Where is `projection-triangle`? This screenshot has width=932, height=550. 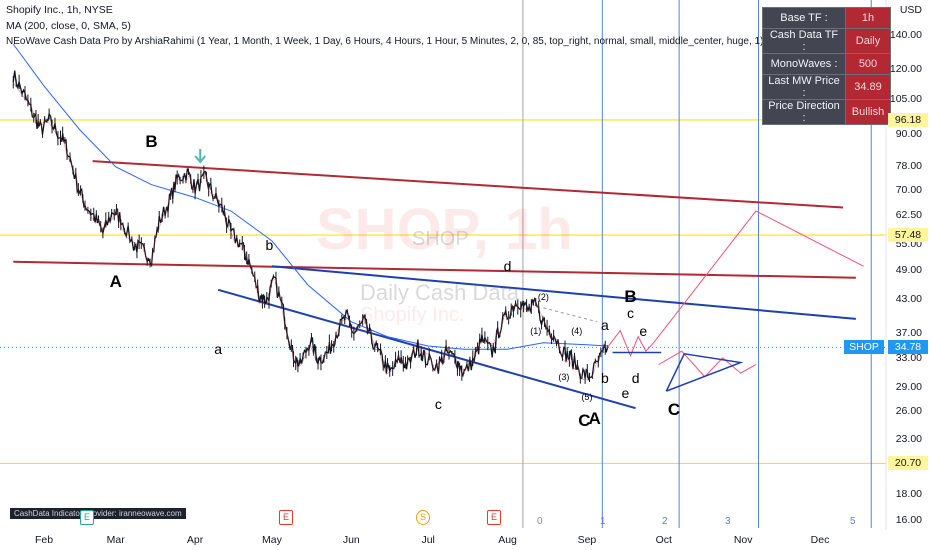
projection-triangle is located at coordinates (704, 372).